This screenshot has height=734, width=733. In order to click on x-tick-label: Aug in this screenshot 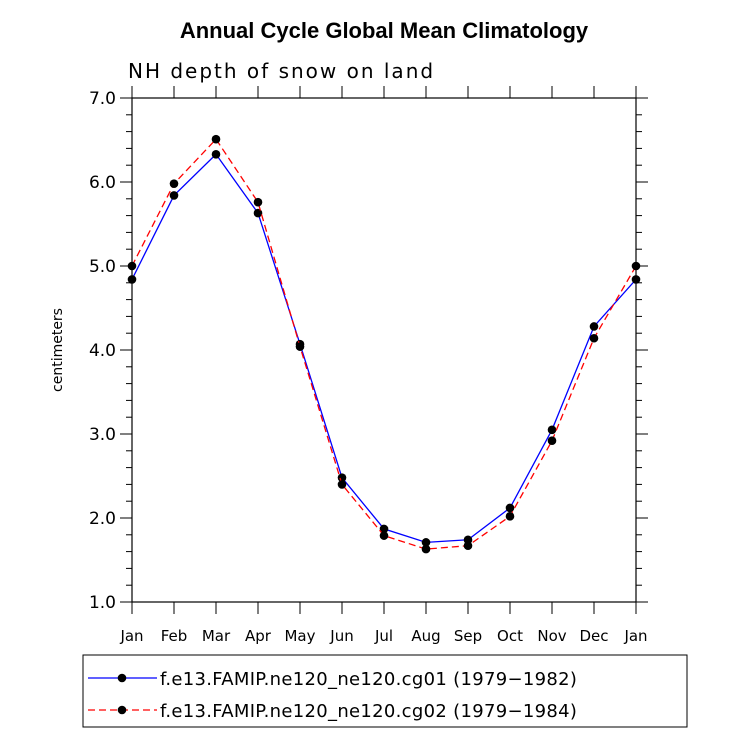, I will do `click(425, 636)`.